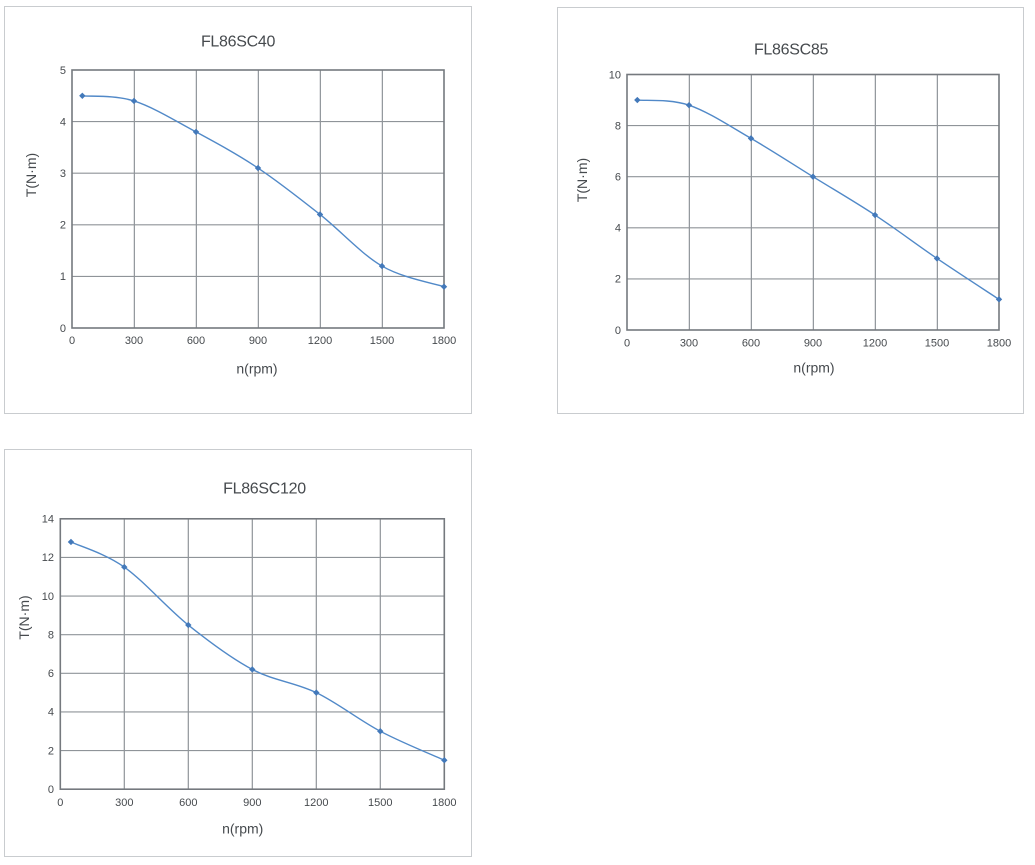  What do you see at coordinates (238, 42) in the screenshot?
I see `svg-text: FL86SC40` at bounding box center [238, 42].